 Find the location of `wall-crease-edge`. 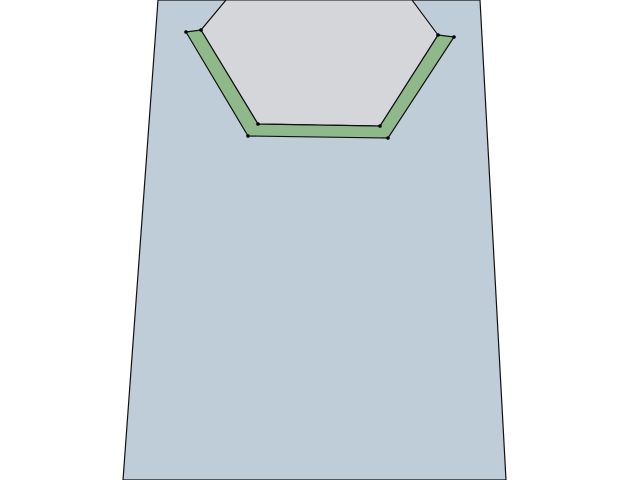

wall-crease-edge is located at coordinates (319, 78).